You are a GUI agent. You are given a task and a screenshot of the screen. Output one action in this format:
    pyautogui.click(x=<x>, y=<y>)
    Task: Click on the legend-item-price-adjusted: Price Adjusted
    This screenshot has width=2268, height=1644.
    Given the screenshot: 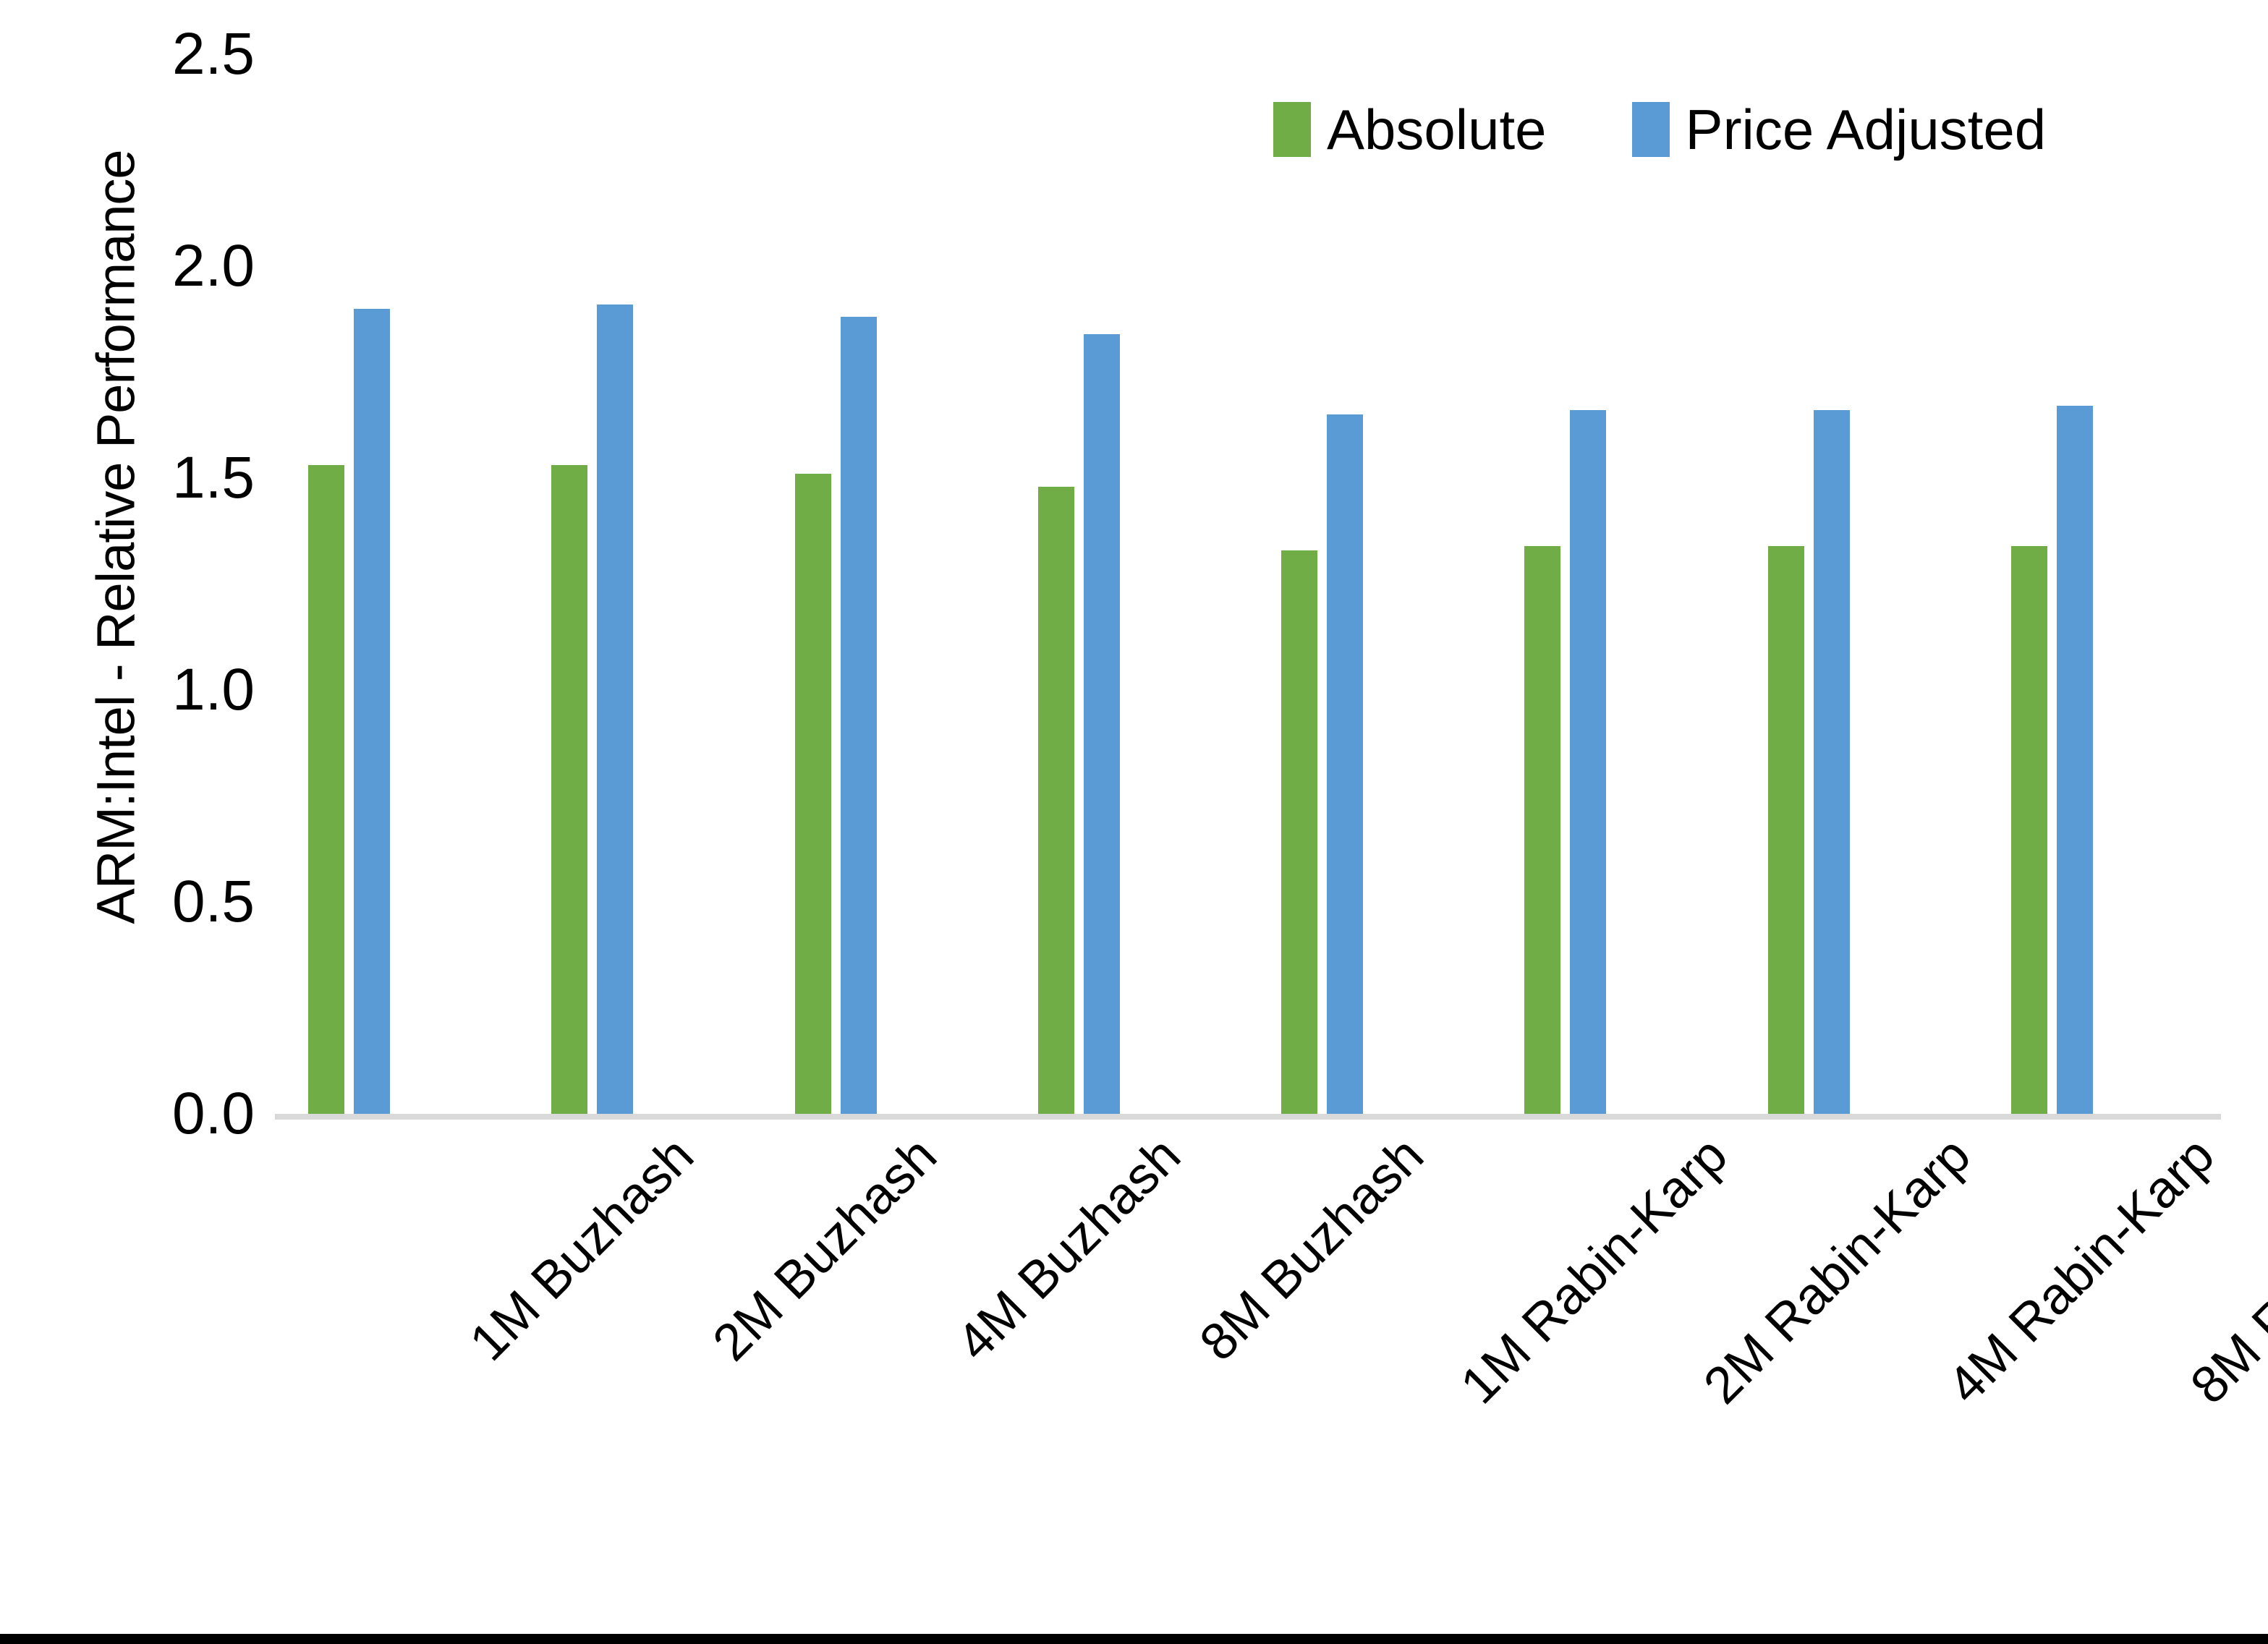 What is the action you would take?
    pyautogui.click(x=1839, y=129)
    